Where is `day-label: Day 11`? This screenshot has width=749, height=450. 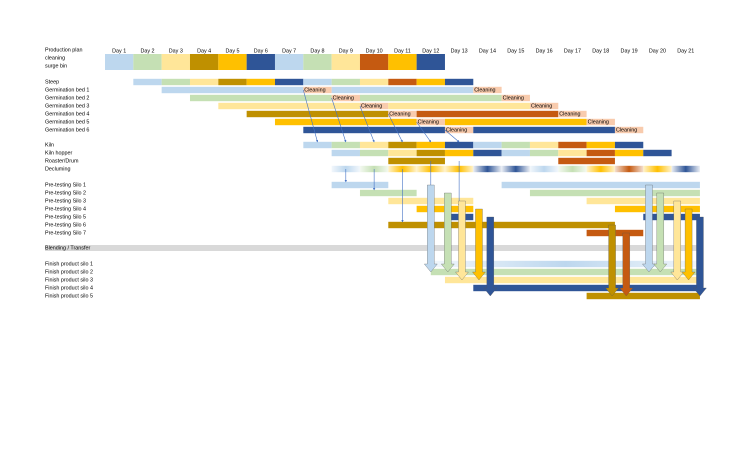
day-label: Day 11 is located at coordinates (402, 51).